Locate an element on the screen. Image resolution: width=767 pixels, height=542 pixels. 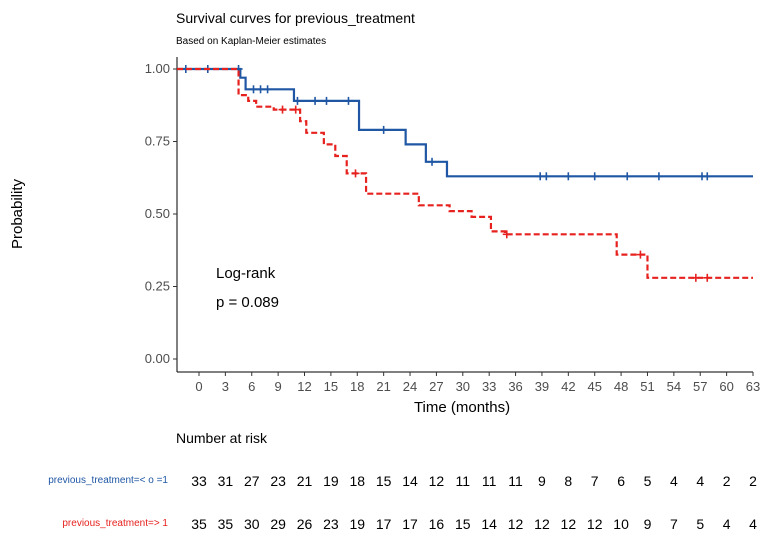
x-tick-label: 63 is located at coordinates (753, 386).